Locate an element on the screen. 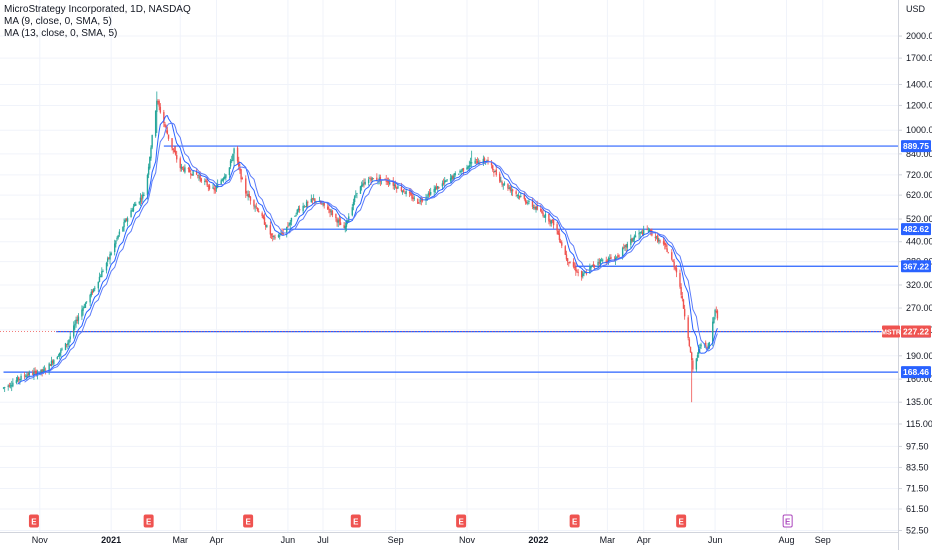  ma-9-legend: MA (9, close, 0, SMA, 5) is located at coordinates (58, 21).